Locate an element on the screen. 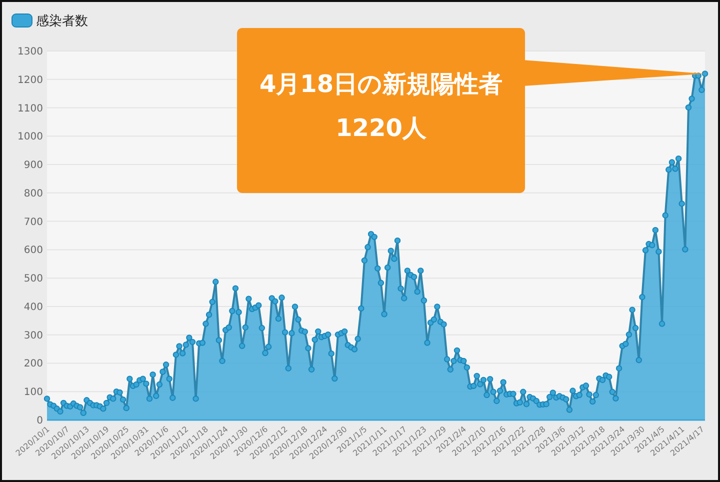 The height and width of the screenshot is (482, 720). y-tick-label: 700 is located at coordinates (33, 222).